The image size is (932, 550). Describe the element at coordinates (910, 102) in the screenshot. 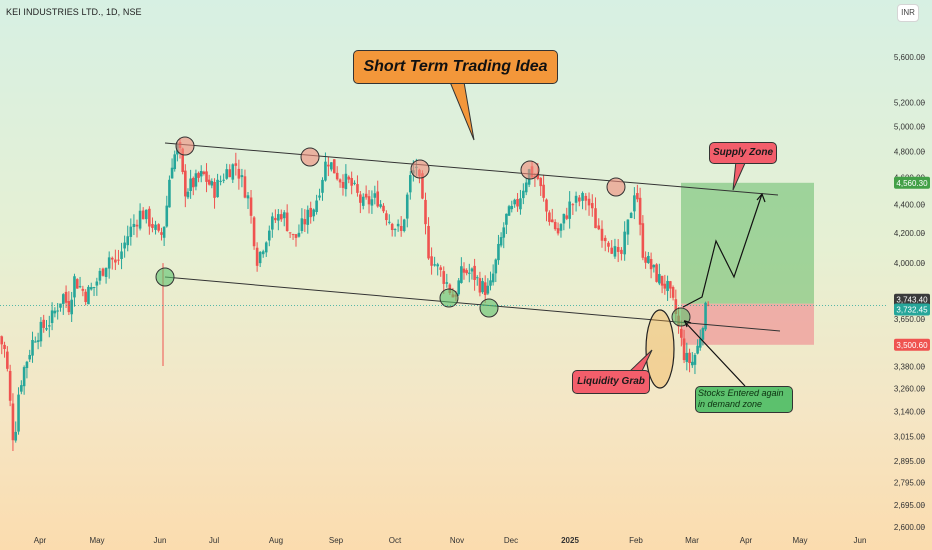

I see `y-tick-label: 5,200.00` at that location.